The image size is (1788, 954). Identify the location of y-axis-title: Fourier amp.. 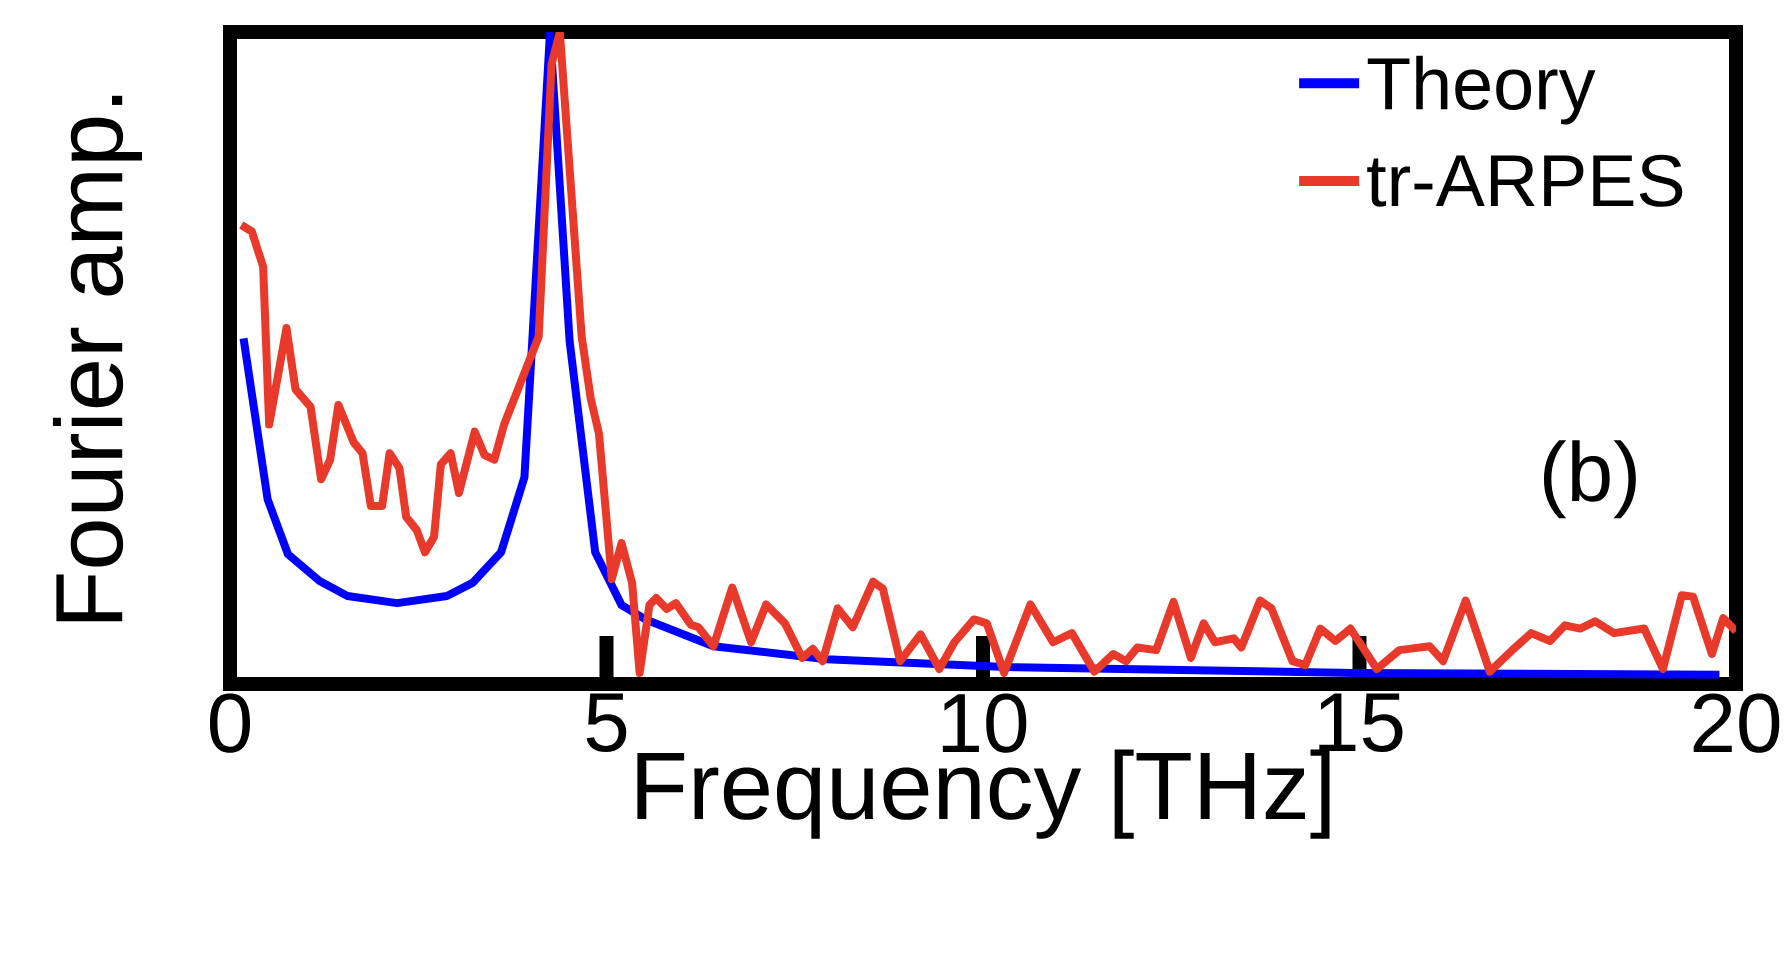
(97, 358).